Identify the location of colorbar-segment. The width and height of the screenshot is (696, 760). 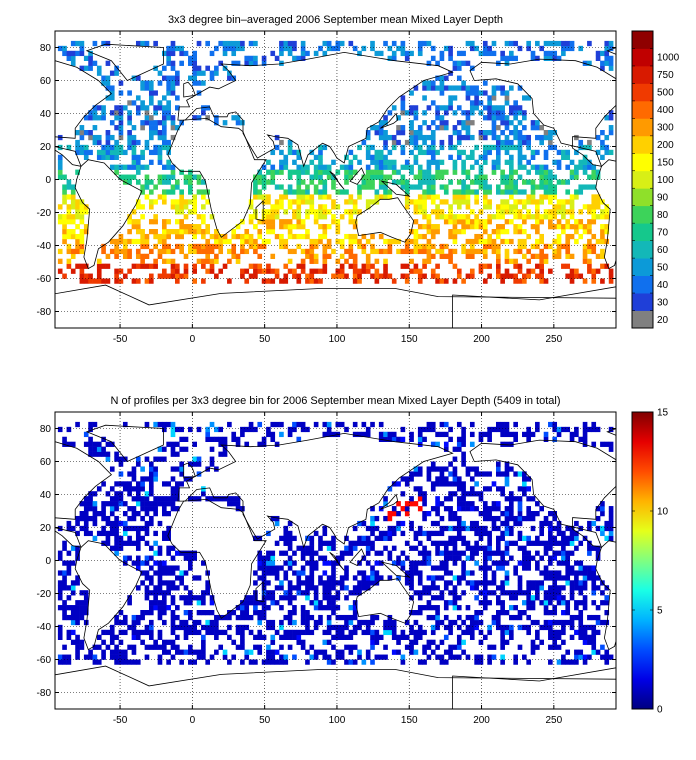
(642, 179).